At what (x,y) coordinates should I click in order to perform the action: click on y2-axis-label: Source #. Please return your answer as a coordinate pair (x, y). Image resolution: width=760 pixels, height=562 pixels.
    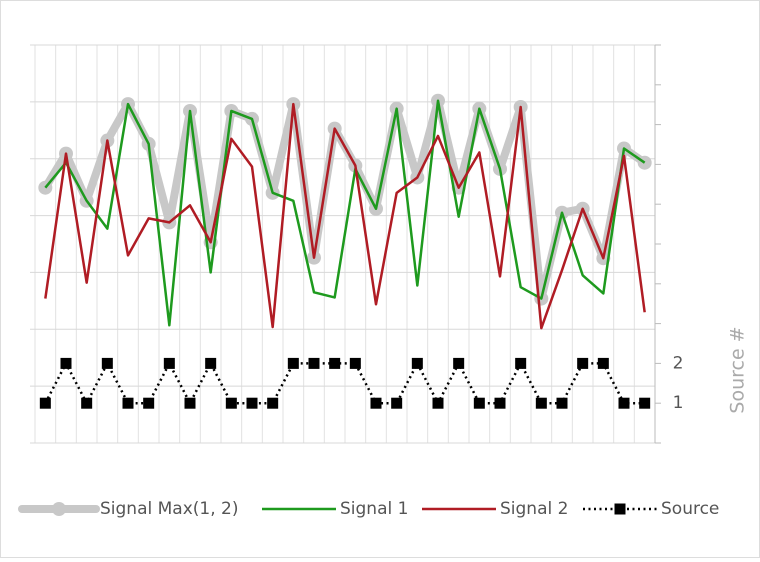
    Looking at the image, I should click on (738, 369).